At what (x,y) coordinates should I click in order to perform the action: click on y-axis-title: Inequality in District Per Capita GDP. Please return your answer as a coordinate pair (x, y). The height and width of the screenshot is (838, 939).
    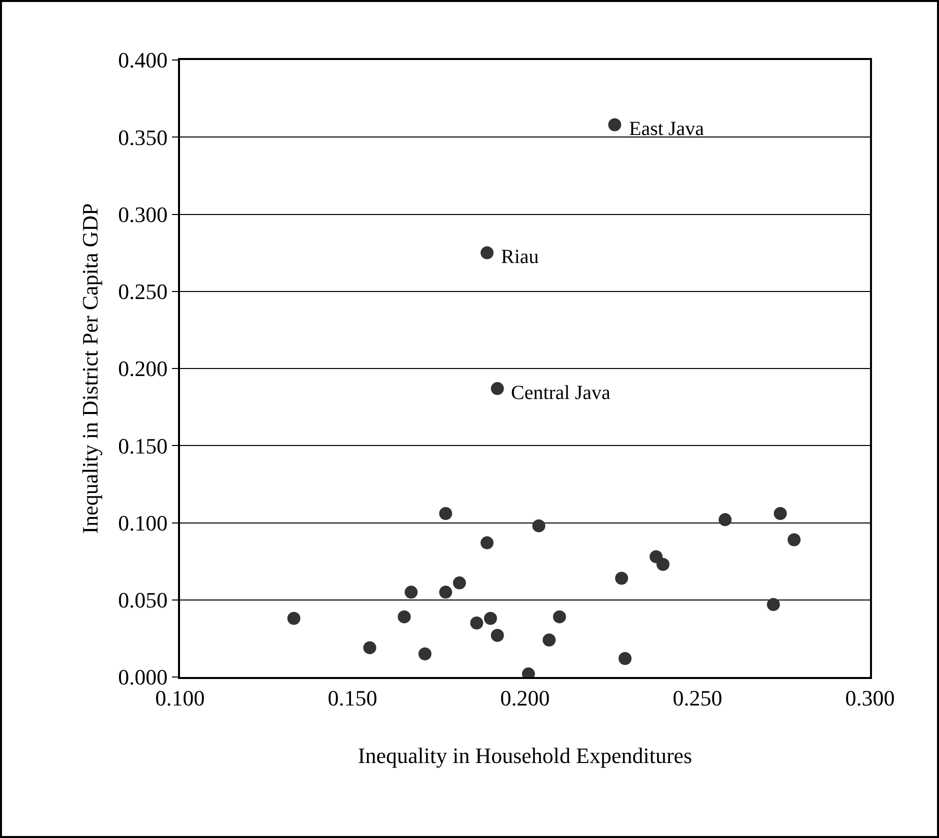
    Looking at the image, I should click on (89, 368).